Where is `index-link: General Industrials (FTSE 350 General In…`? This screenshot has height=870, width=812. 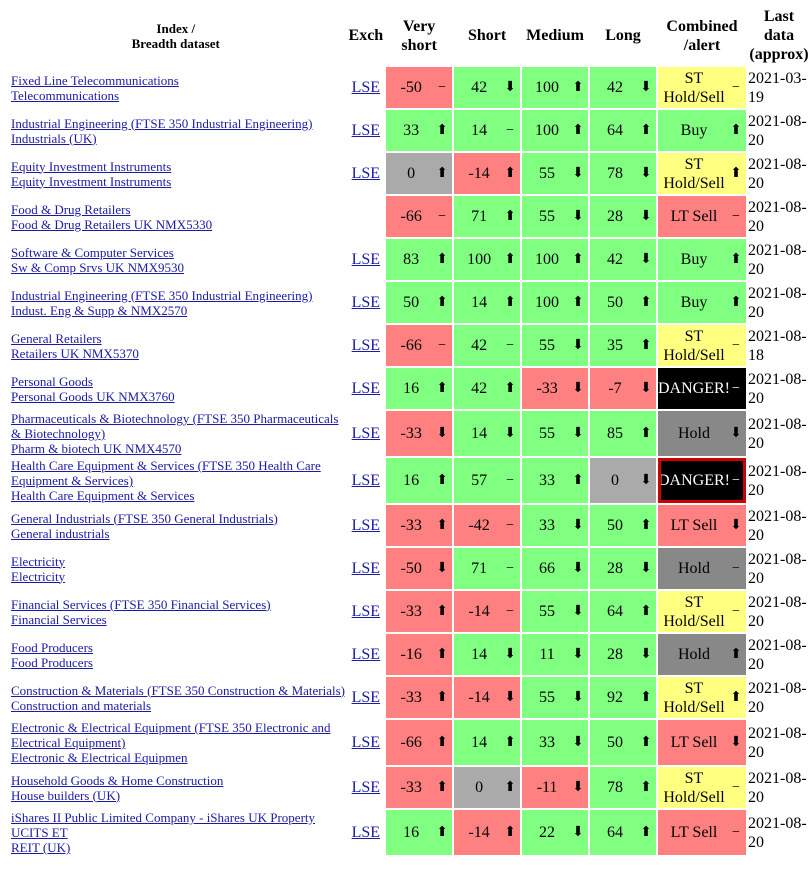 index-link: General Industrials (FTSE 350 General In… is located at coordinates (144, 518).